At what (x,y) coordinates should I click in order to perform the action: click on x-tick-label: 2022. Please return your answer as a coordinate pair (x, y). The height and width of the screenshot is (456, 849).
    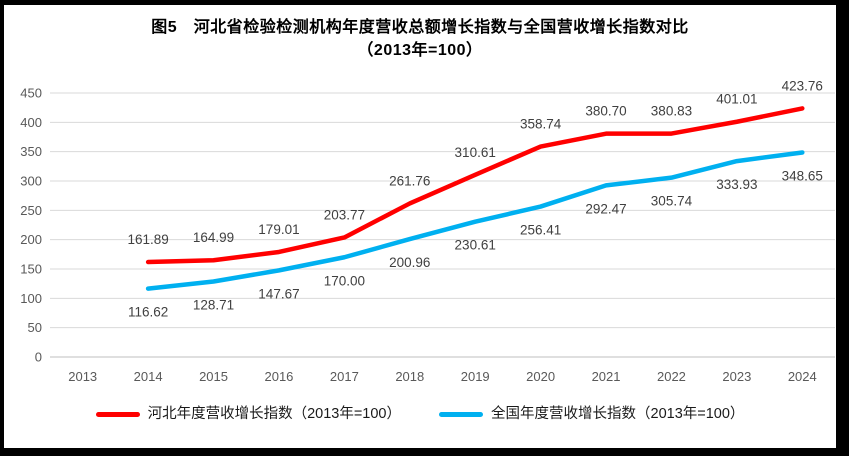
    Looking at the image, I should click on (671, 376).